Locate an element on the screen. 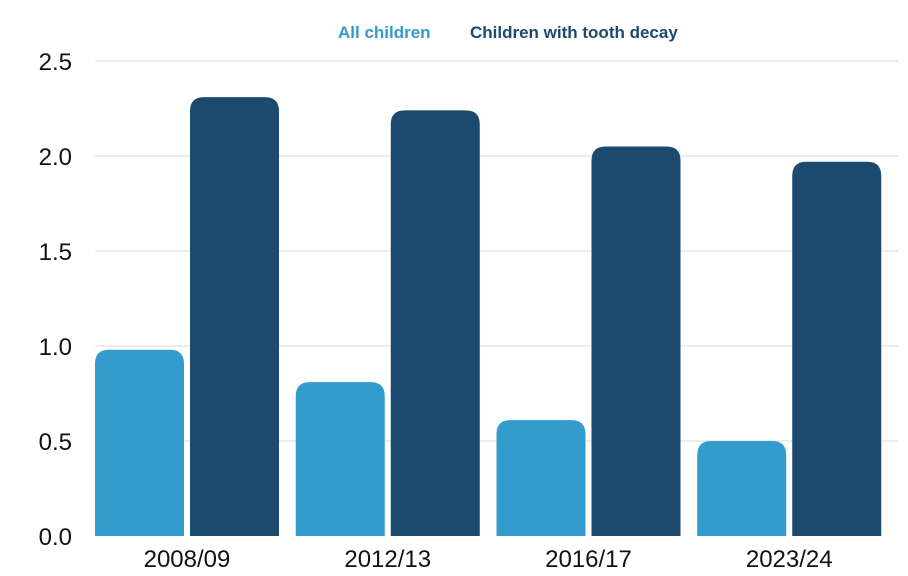 The width and height of the screenshot is (908, 576). x-tick-label: 2012/13 is located at coordinates (387, 559).